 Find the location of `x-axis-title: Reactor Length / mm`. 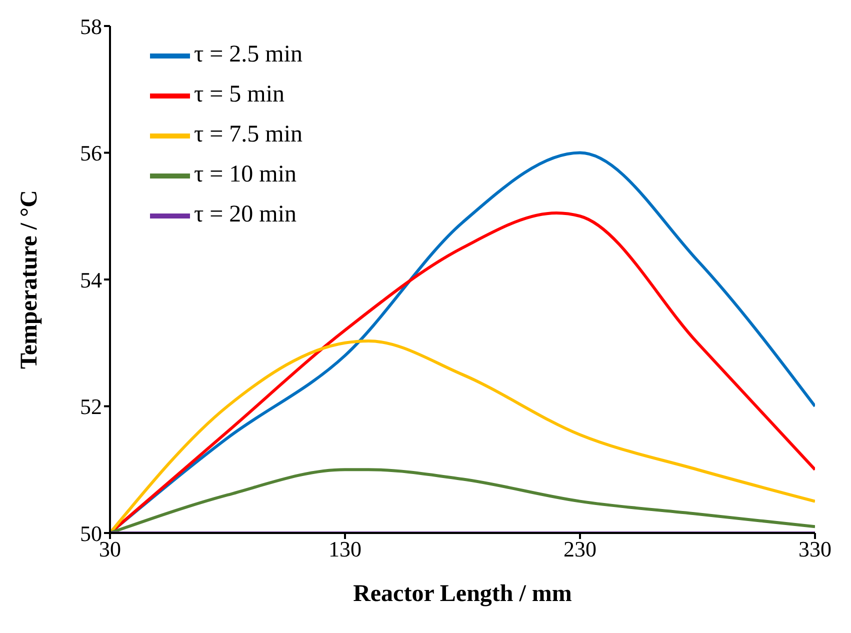

x-axis-title: Reactor Length / mm is located at coordinates (462, 594).